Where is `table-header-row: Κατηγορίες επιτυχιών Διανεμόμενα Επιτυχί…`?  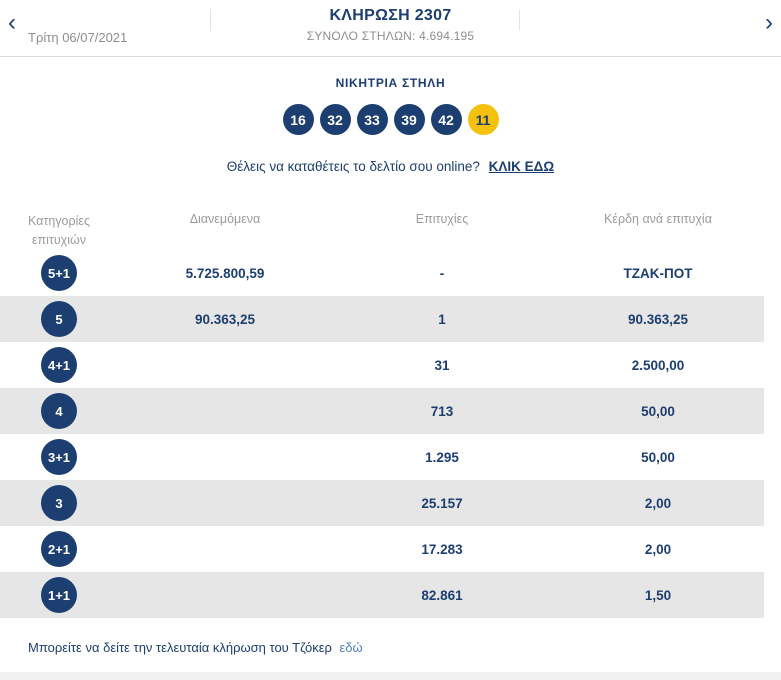
table-header-row: Κατηγορίες επιτυχιών Διανεμόμενα Επιτυχί… is located at coordinates (382, 224).